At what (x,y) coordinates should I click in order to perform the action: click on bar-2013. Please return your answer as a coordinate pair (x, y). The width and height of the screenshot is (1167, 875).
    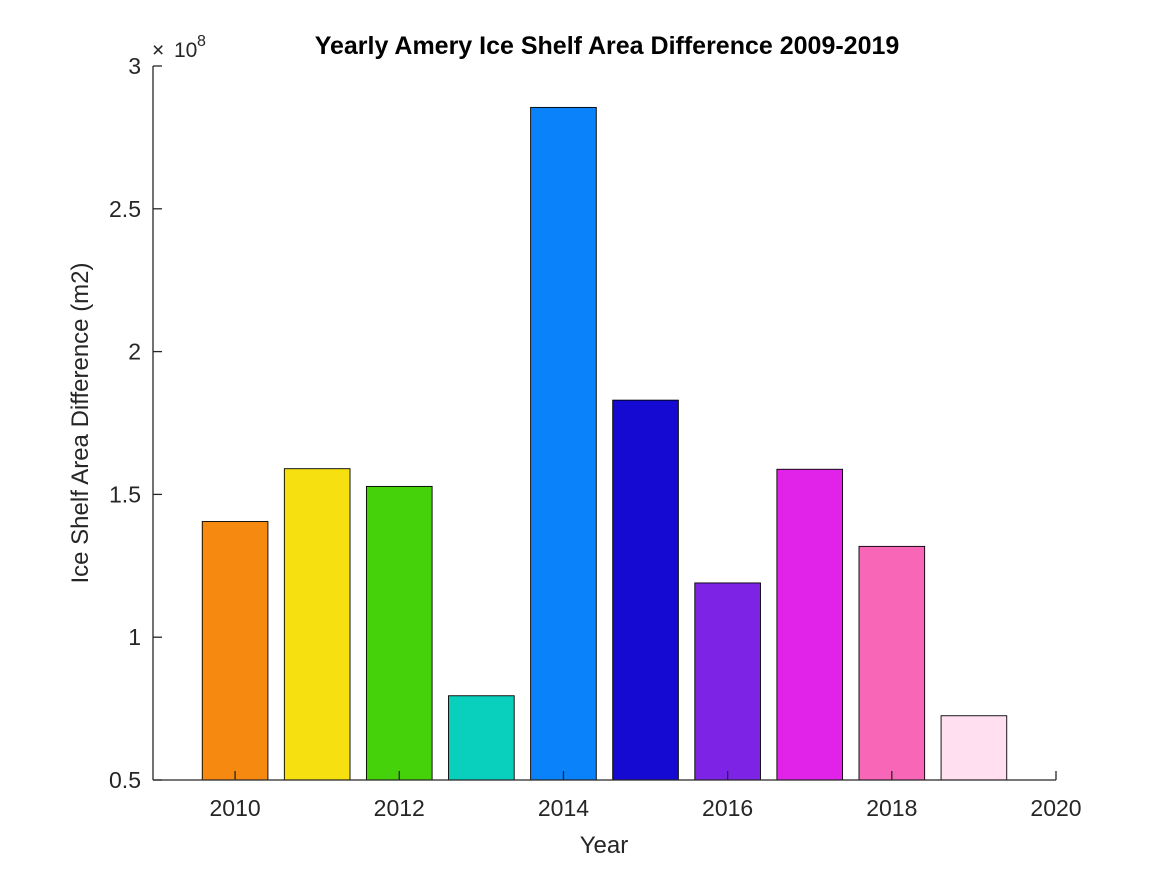
    Looking at the image, I should click on (481, 738).